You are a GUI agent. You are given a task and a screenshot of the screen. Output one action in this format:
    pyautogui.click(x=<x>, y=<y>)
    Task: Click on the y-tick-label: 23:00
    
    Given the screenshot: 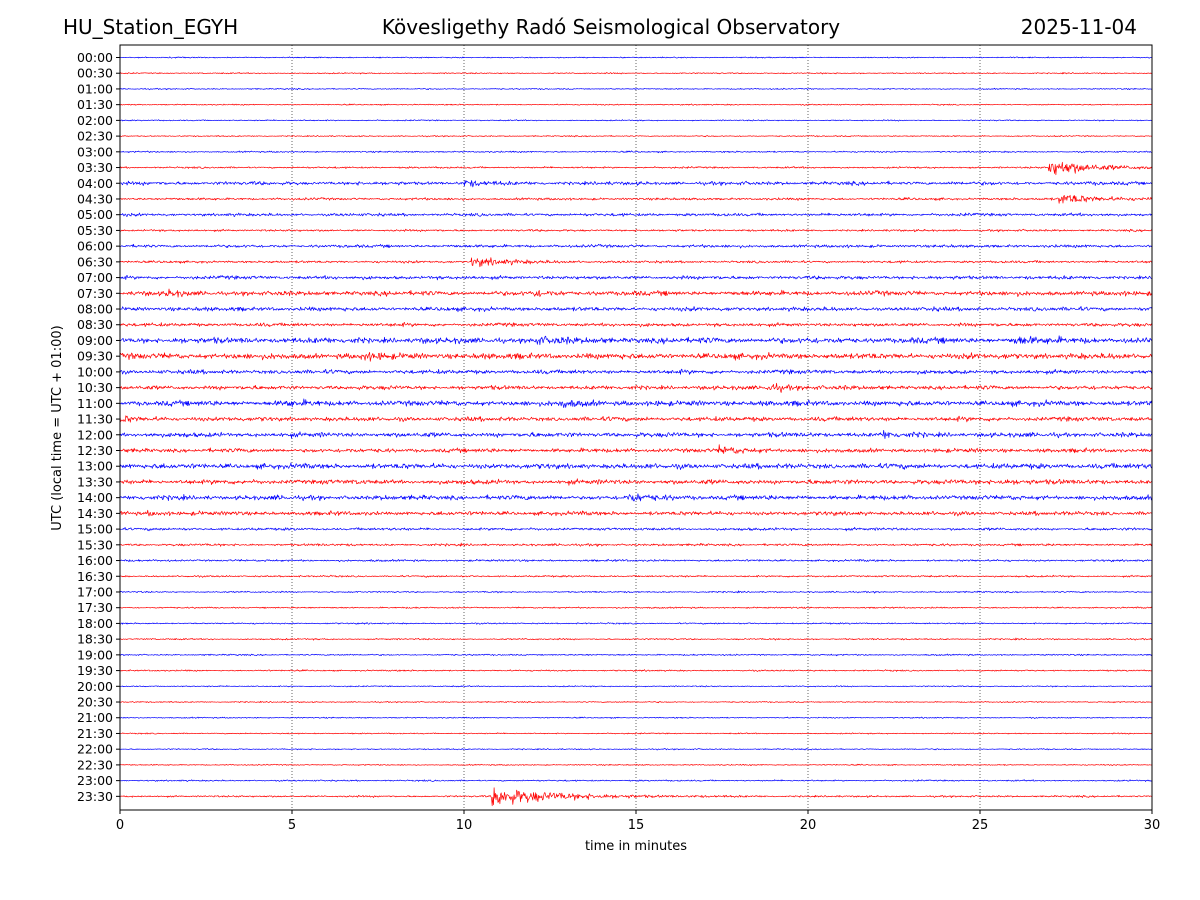 What is the action you would take?
    pyautogui.click(x=95, y=780)
    